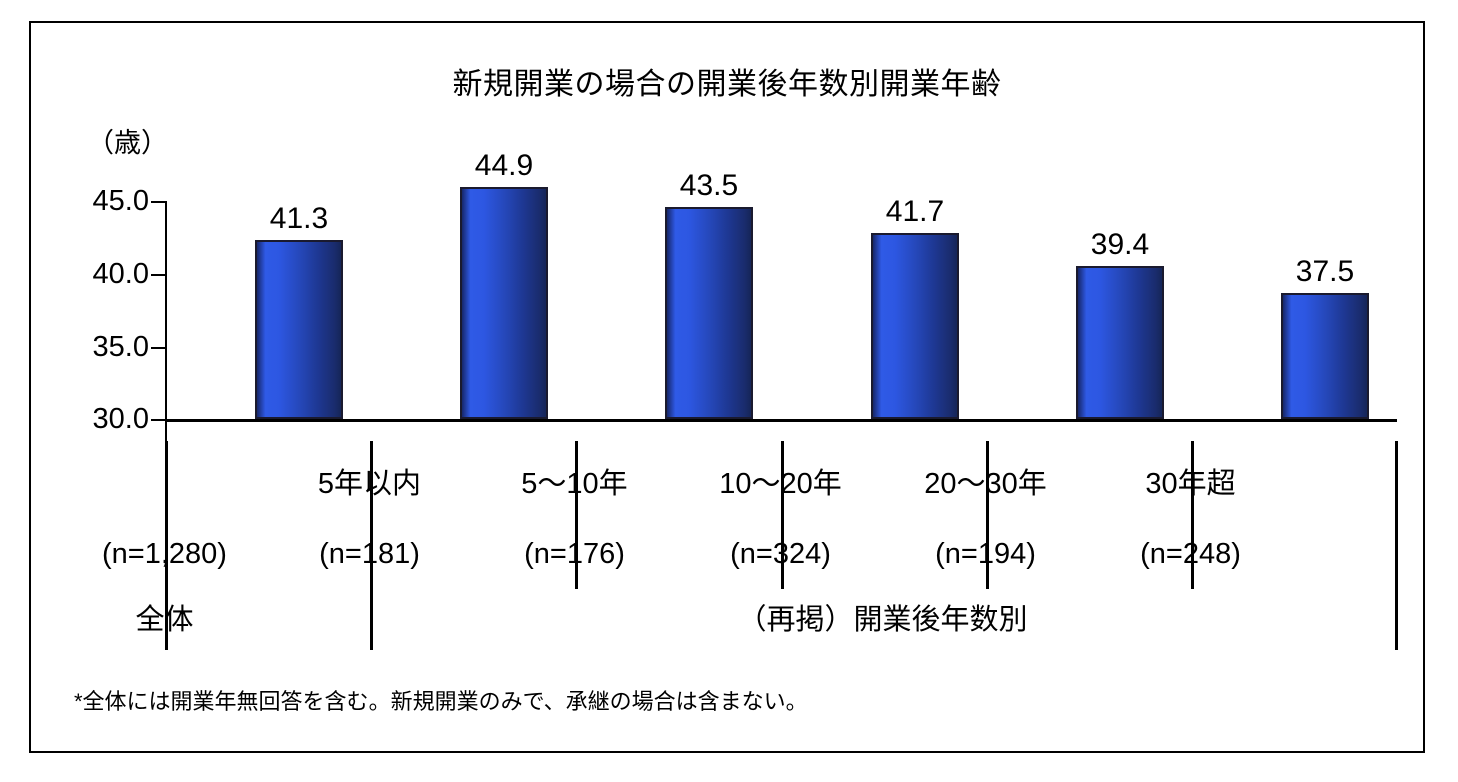 The image size is (1458, 782). I want to click on sample-size-5nen-inai: (n=181), so click(369, 554).